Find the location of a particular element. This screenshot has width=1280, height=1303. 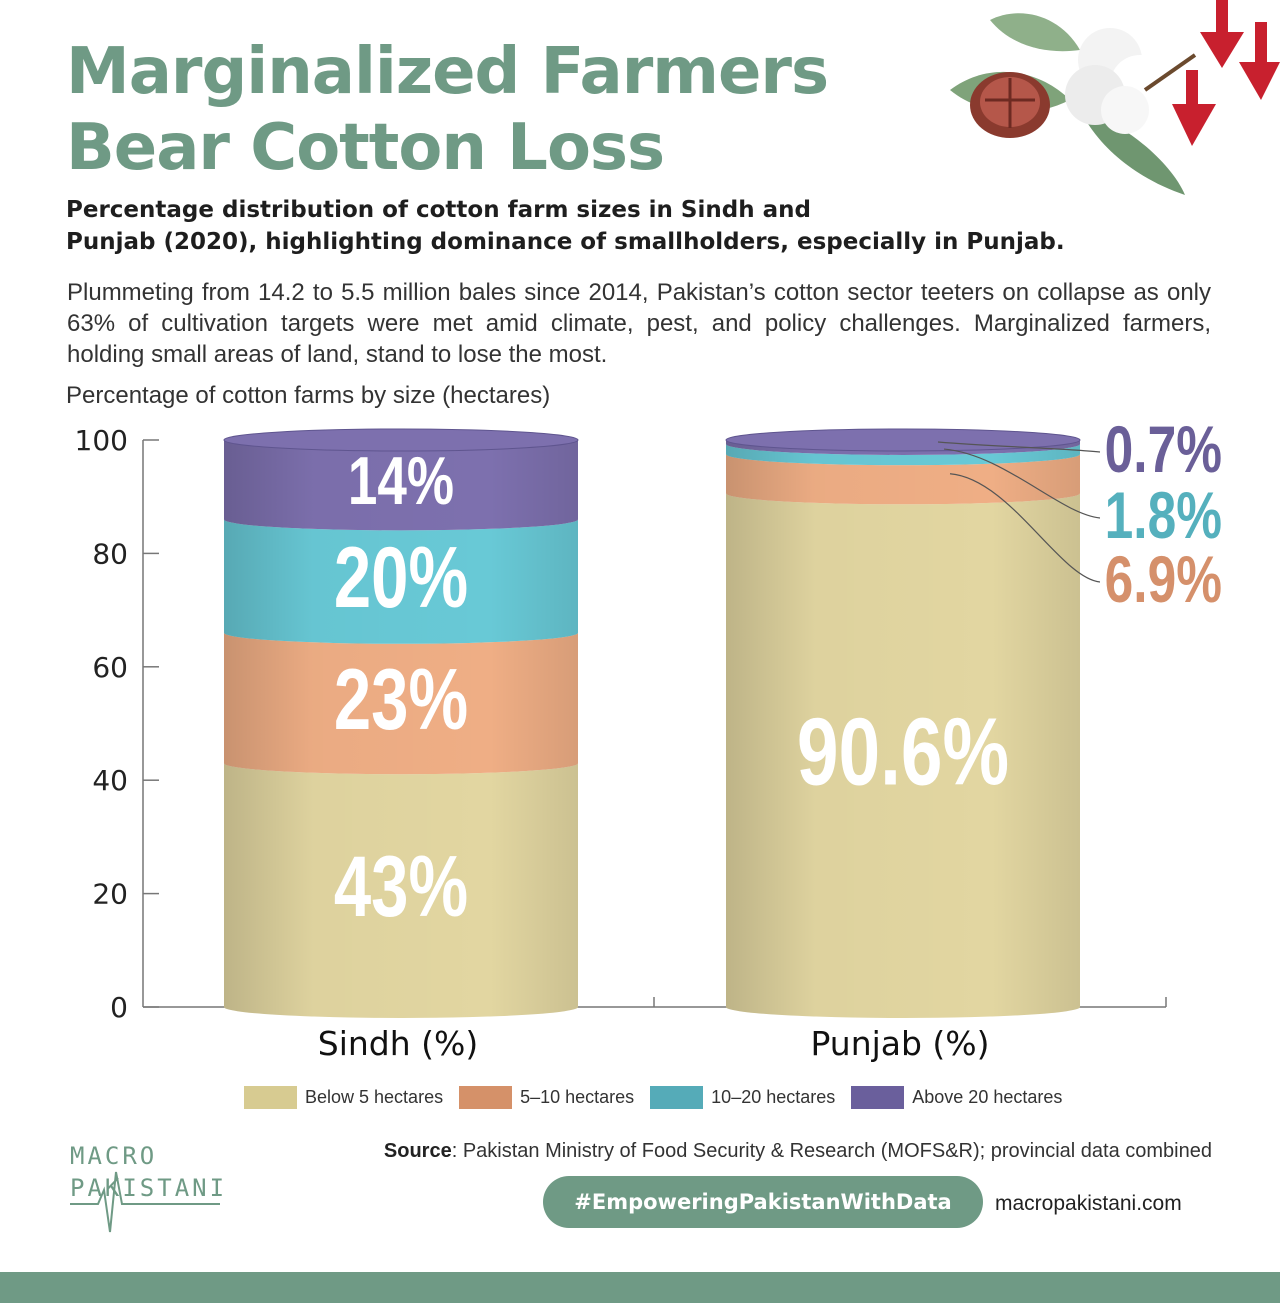

legend-label: Above 20 hectares is located at coordinates (987, 1097).